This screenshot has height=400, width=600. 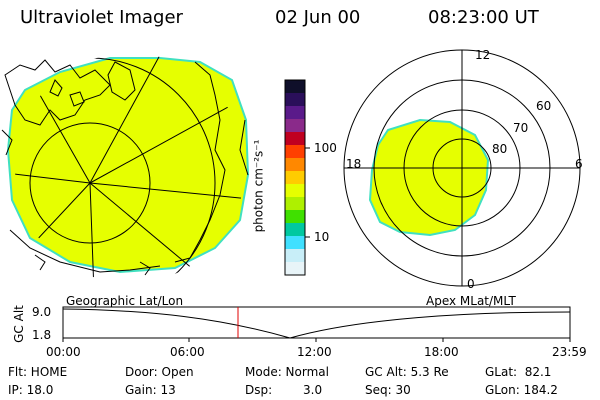 I want to click on status-gc-alt: GC Alt: 5.3 Re, so click(x=407, y=372).